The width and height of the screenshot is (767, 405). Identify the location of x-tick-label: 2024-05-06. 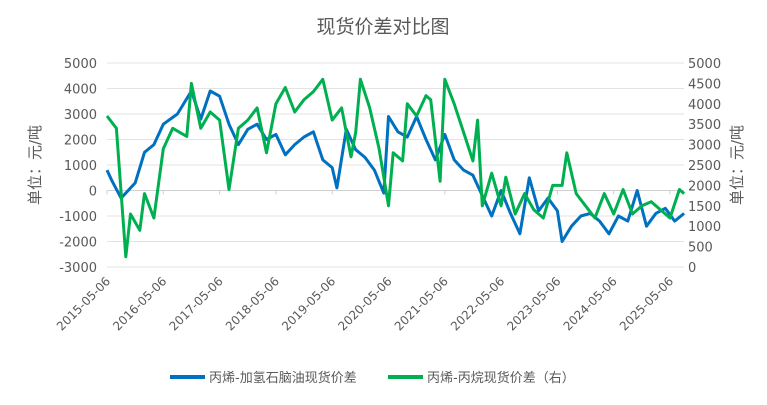
(590, 303).